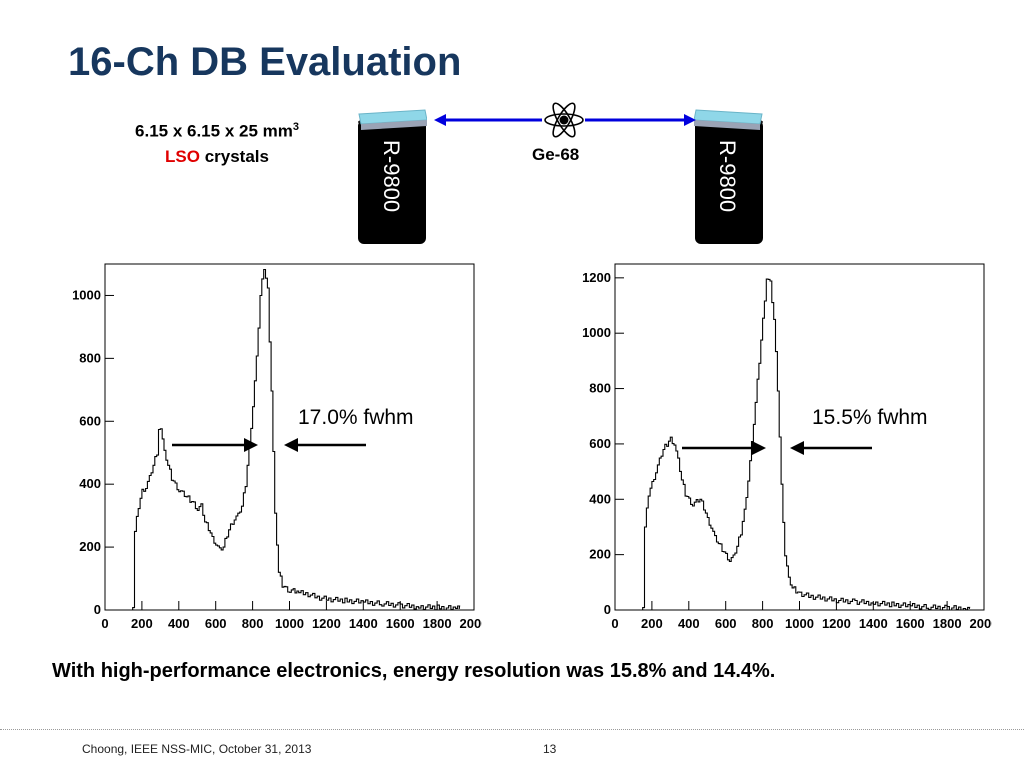  I want to click on footer-divider, so click(512, 729).